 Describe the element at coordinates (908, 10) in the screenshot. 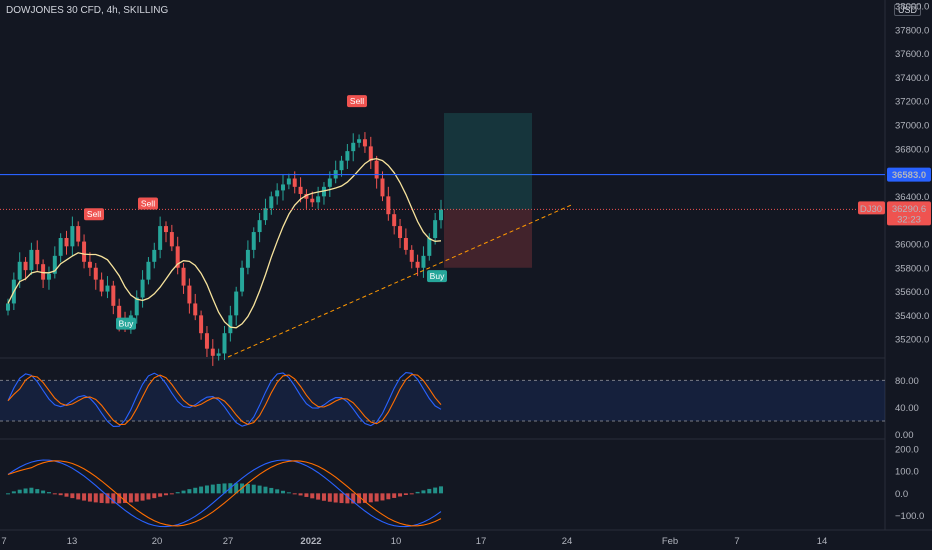

I see `currency-badge: USD` at that location.